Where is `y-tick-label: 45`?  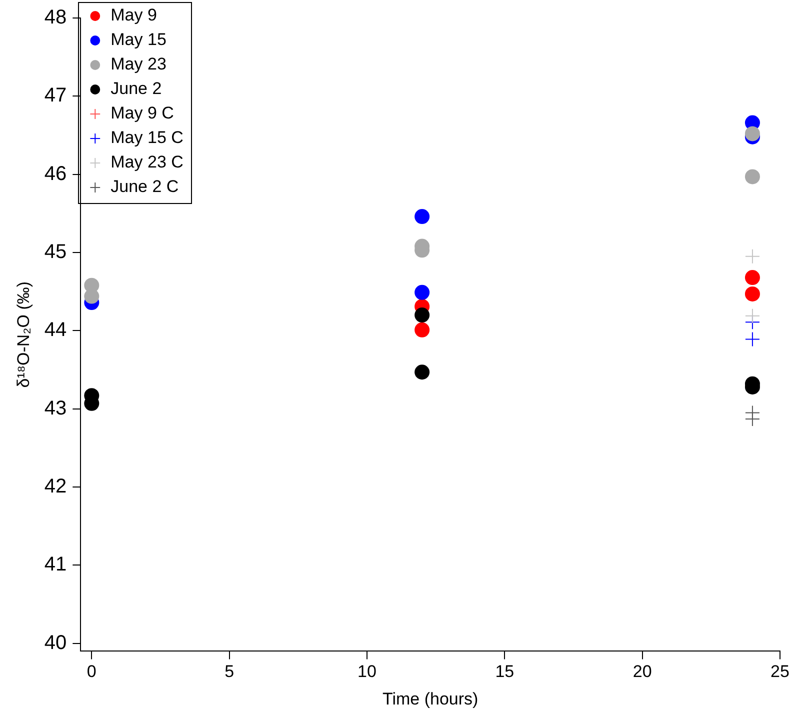 y-tick-label: 45 is located at coordinates (55, 252).